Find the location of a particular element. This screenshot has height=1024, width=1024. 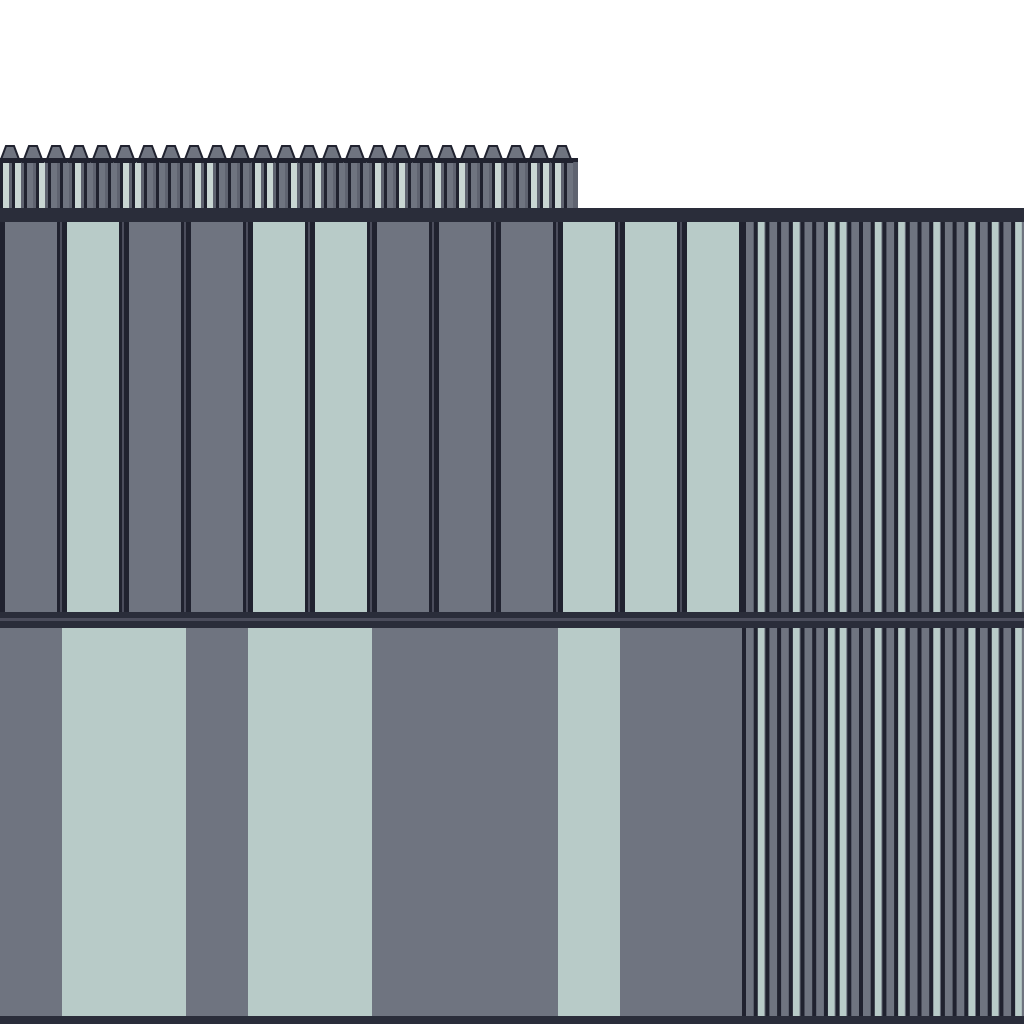

top-rail is located at coordinates (512, 215).